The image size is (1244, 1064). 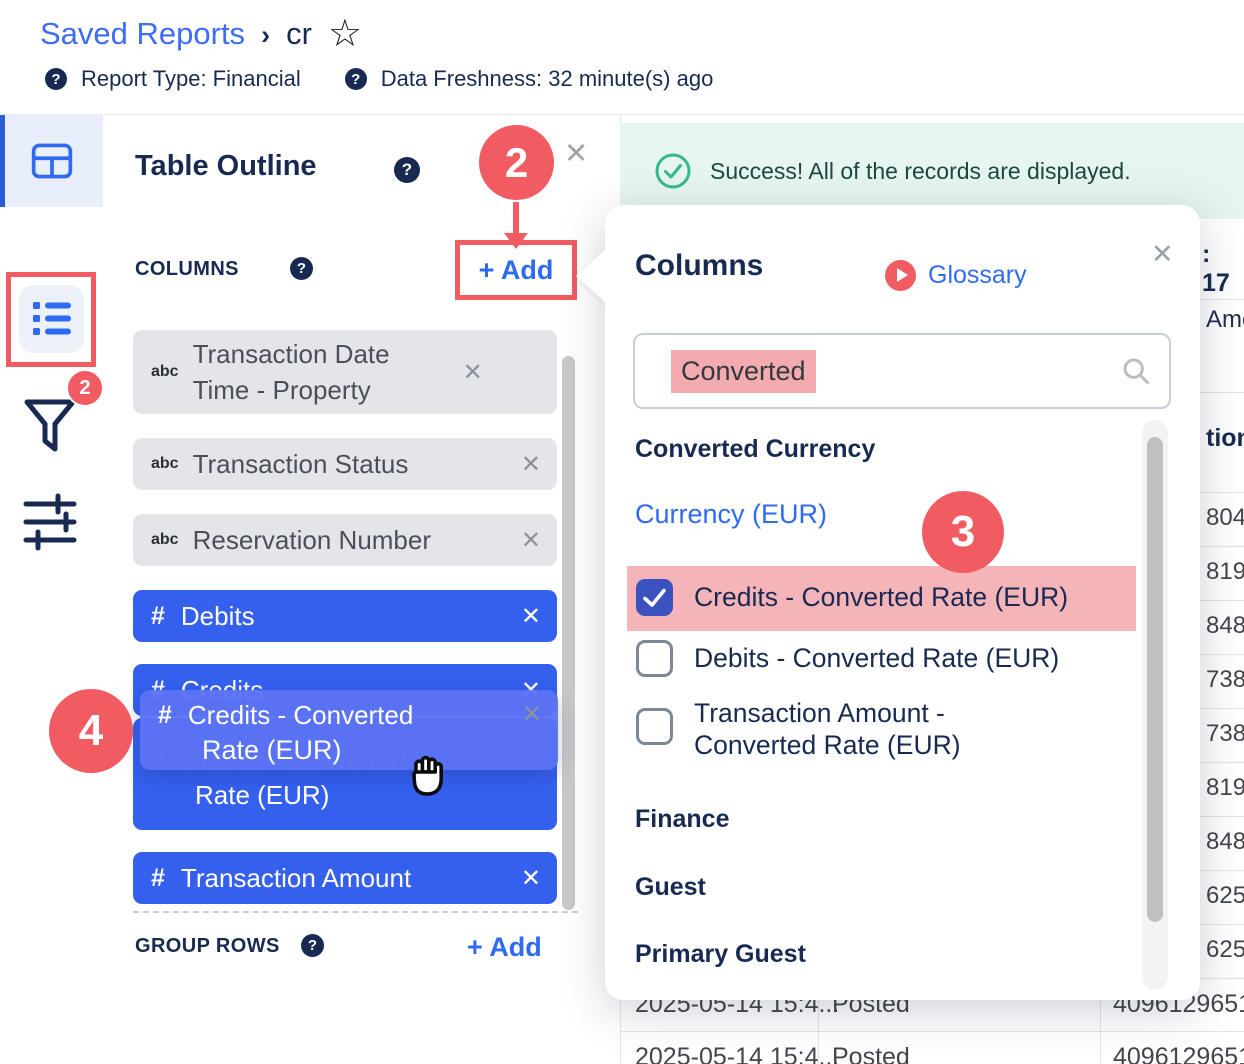 I want to click on sidebar: 2, so click(x=52, y=589).